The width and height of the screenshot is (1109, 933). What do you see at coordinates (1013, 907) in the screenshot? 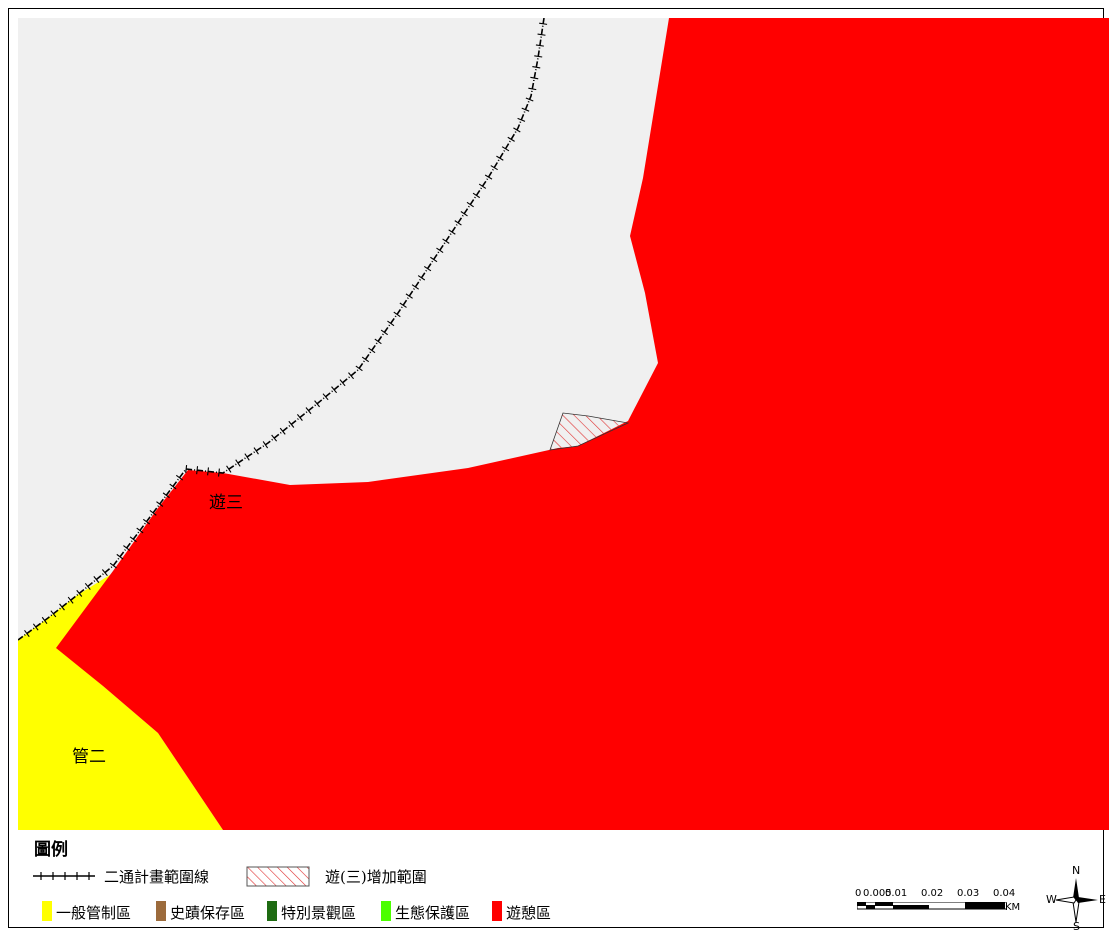
I see `scale-unit: KM` at bounding box center [1013, 907].